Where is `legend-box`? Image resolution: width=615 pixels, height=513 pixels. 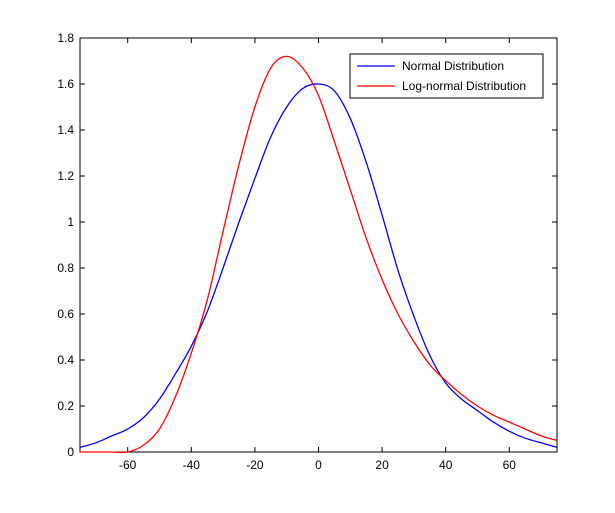 legend-box is located at coordinates (446, 76).